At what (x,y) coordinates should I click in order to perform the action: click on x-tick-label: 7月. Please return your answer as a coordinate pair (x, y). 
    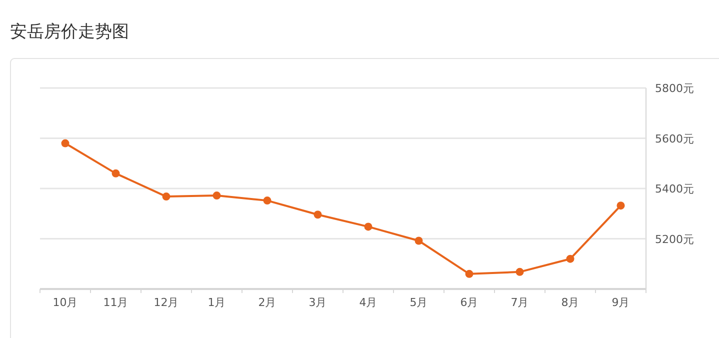
    Looking at the image, I should click on (519, 302).